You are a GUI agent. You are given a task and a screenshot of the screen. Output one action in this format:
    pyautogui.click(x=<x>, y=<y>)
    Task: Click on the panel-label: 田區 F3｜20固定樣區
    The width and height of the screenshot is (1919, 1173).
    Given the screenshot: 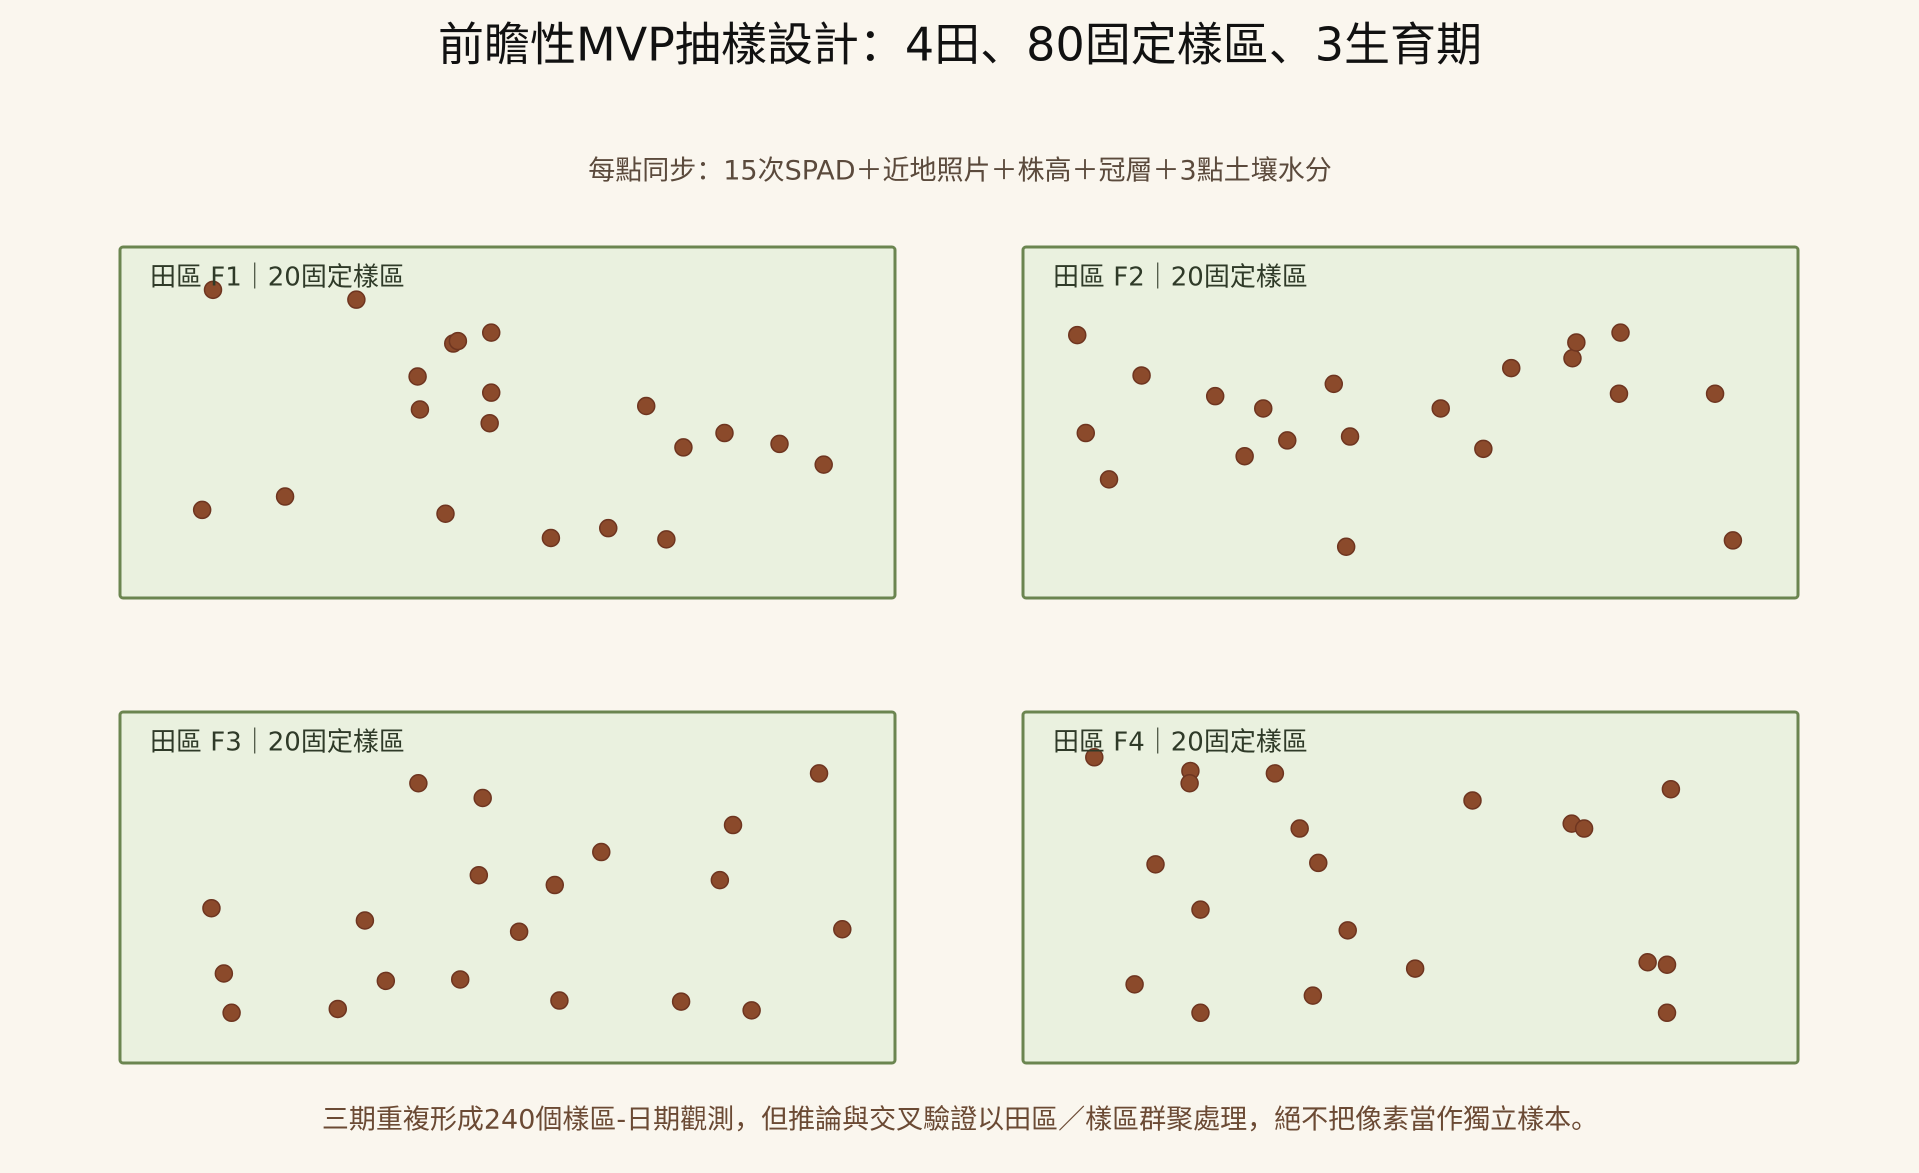 What is the action you would take?
    pyautogui.click(x=277, y=743)
    